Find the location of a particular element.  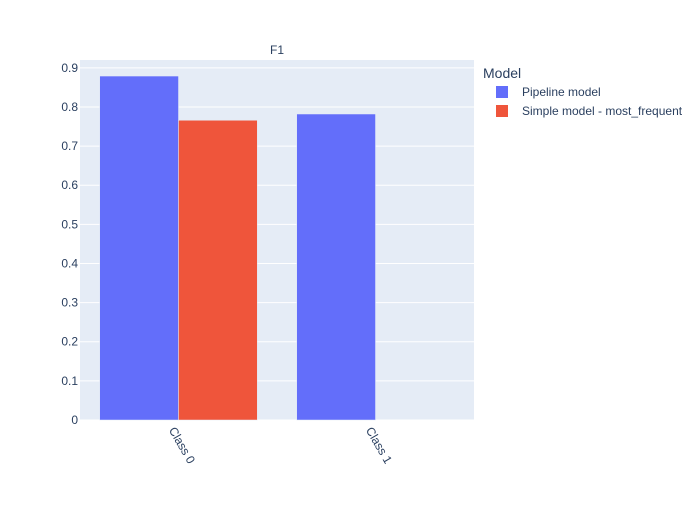

y-tick-label: 0.4 is located at coordinates (69, 263).